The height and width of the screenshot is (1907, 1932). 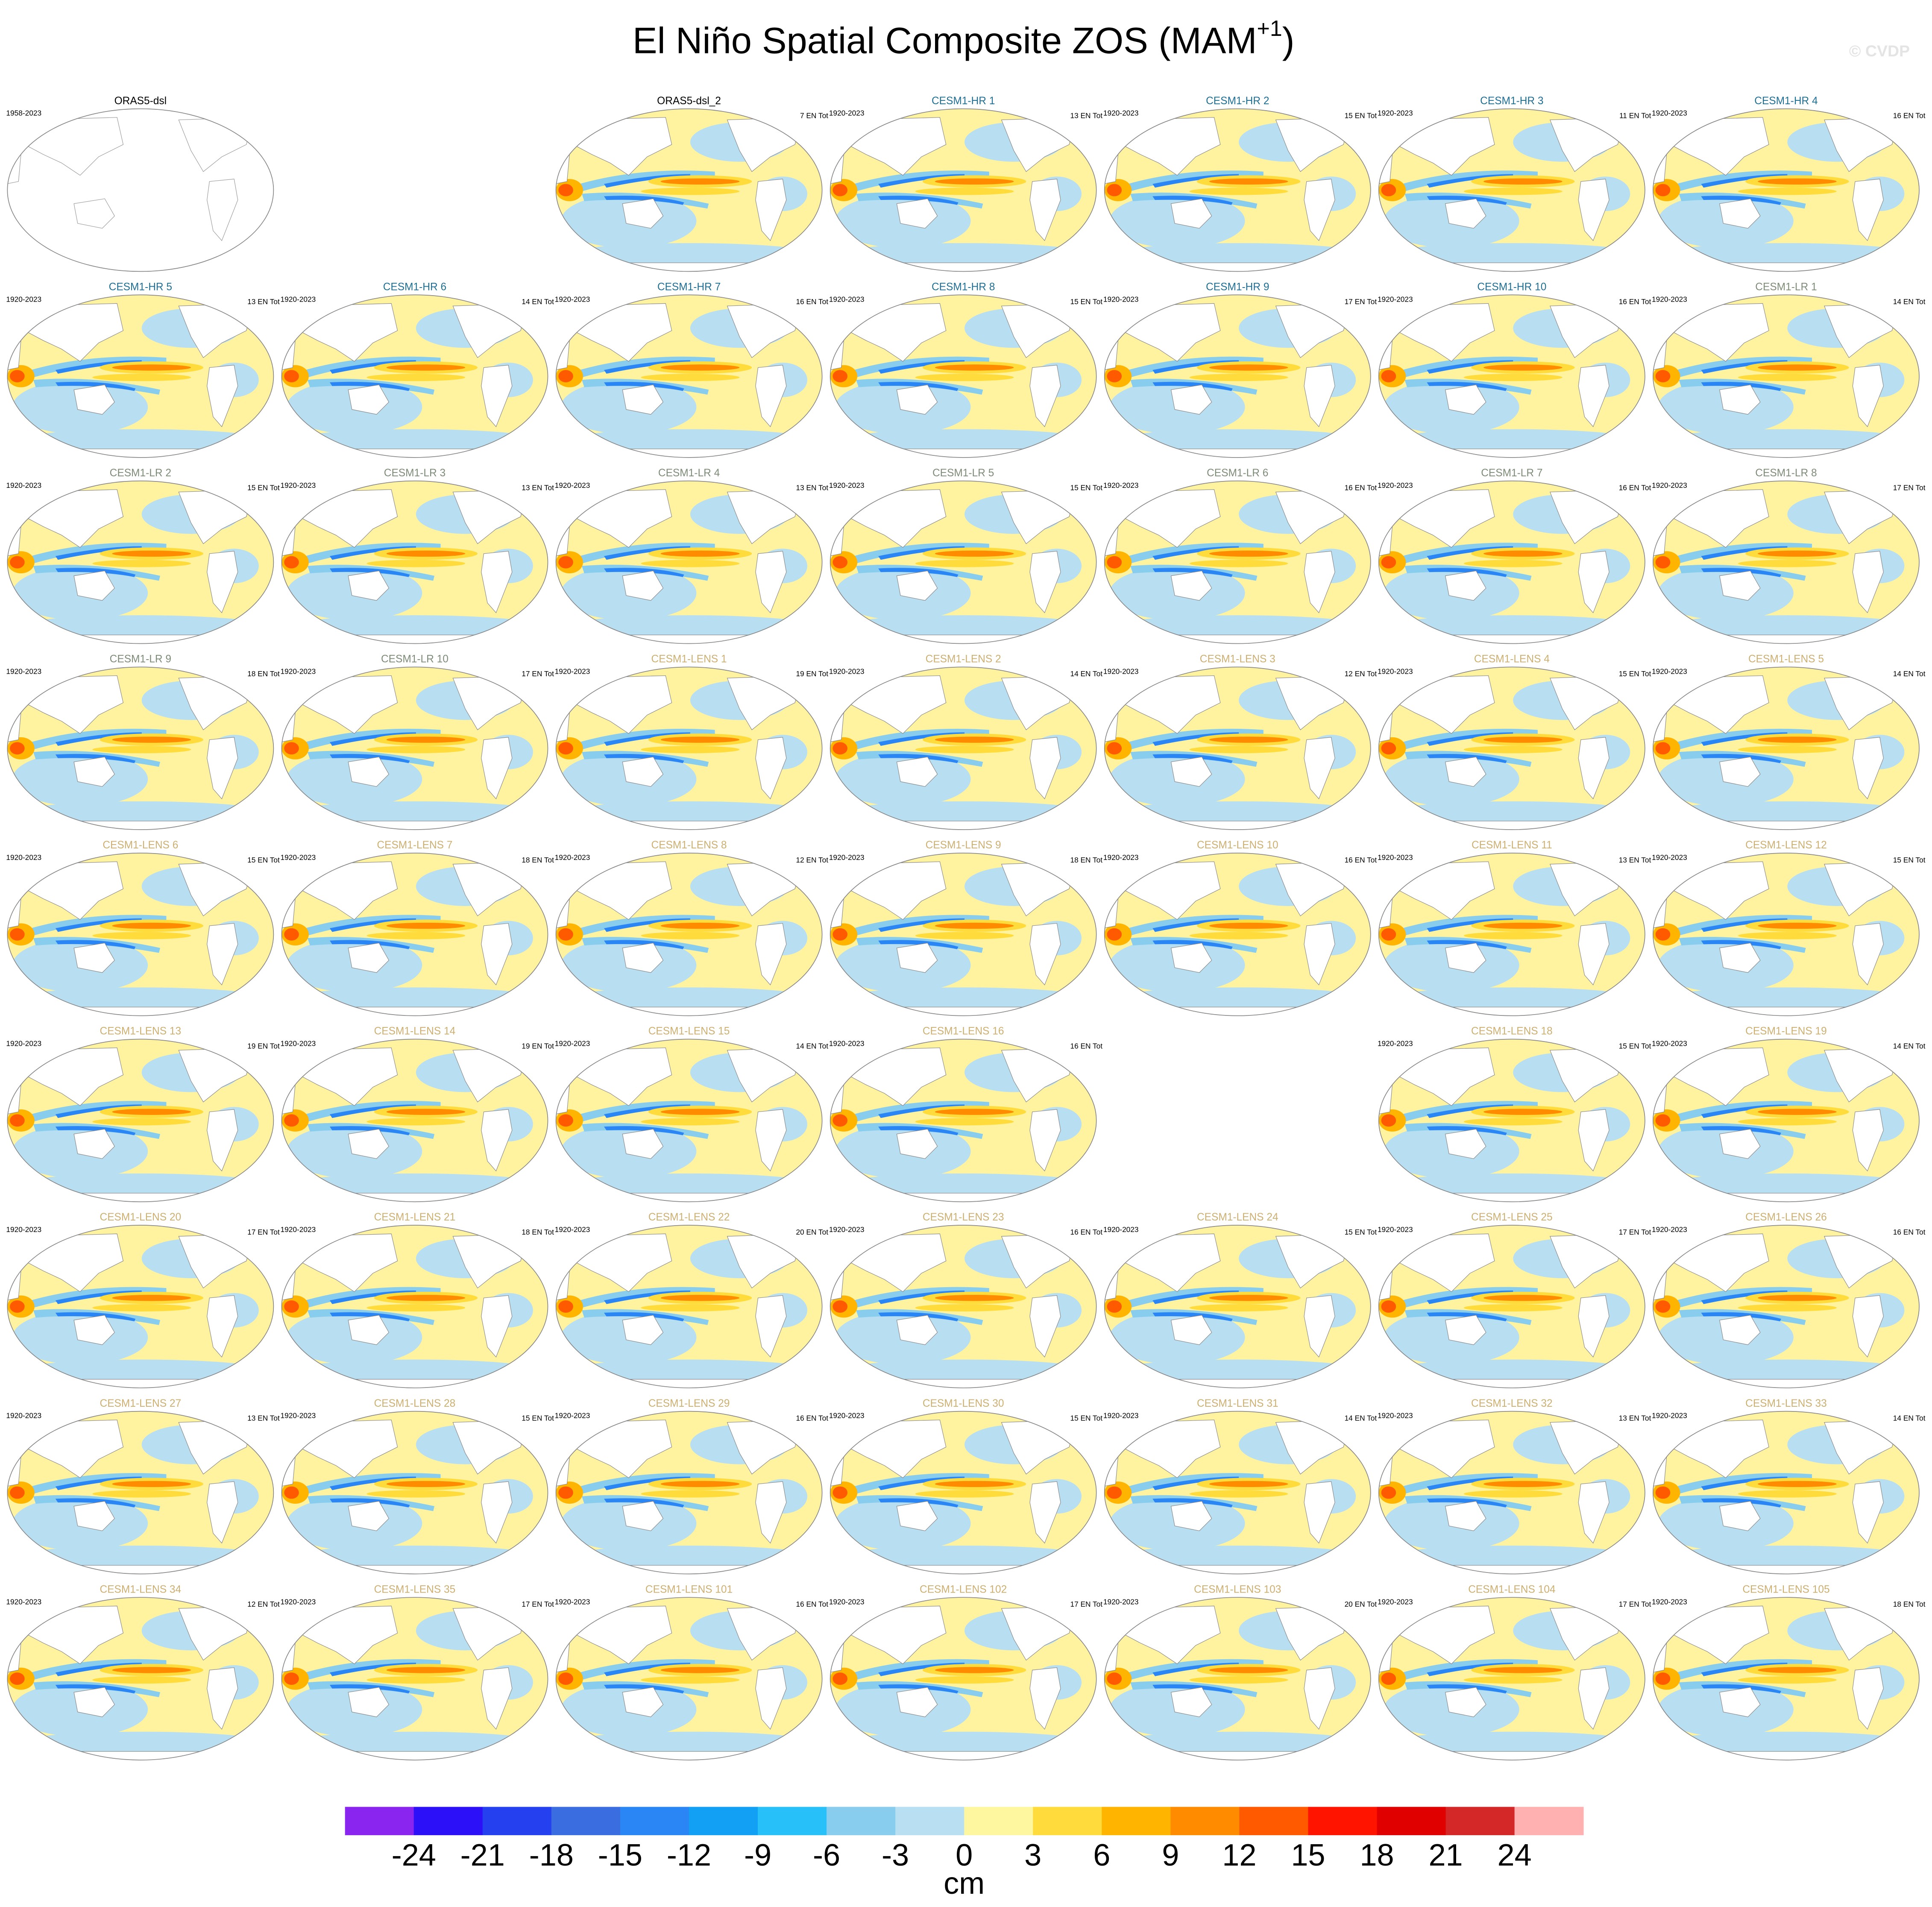 I want to click on panel-title: CESM1-LR 2, so click(x=140, y=473).